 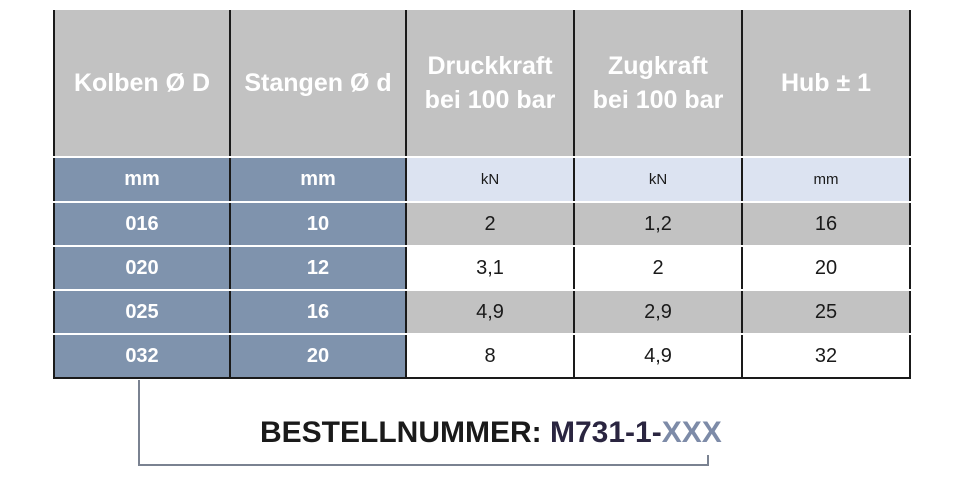 I want to click on table-row: 016 10 2 1,2 16, so click(x=482, y=224).